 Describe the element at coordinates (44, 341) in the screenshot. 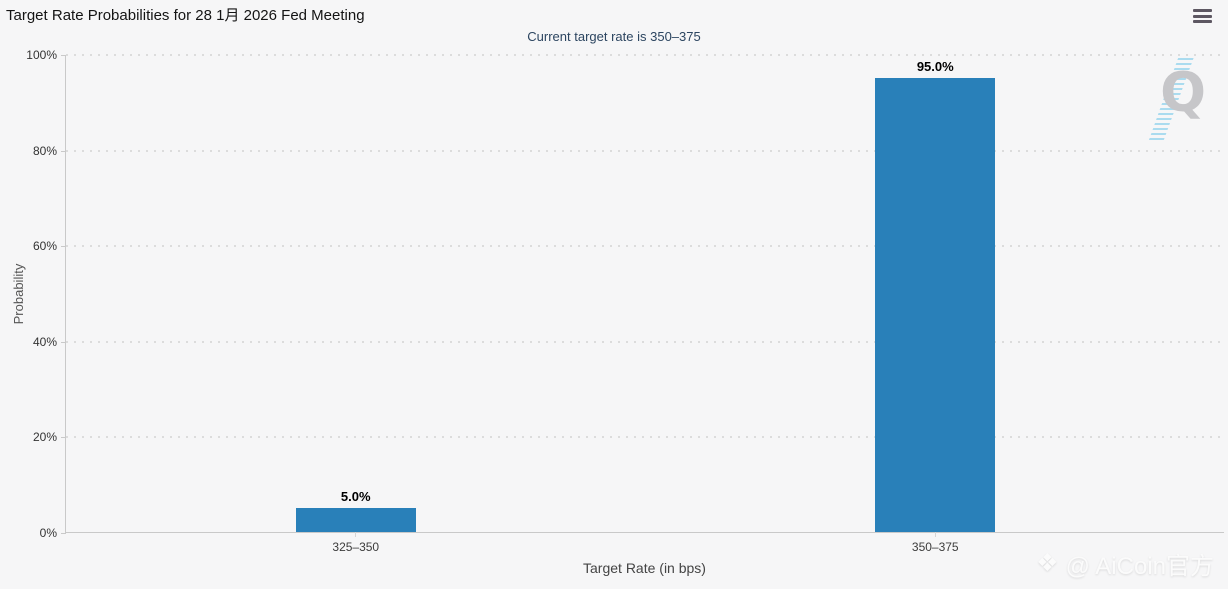

I see `y-tick-label: 40%` at that location.